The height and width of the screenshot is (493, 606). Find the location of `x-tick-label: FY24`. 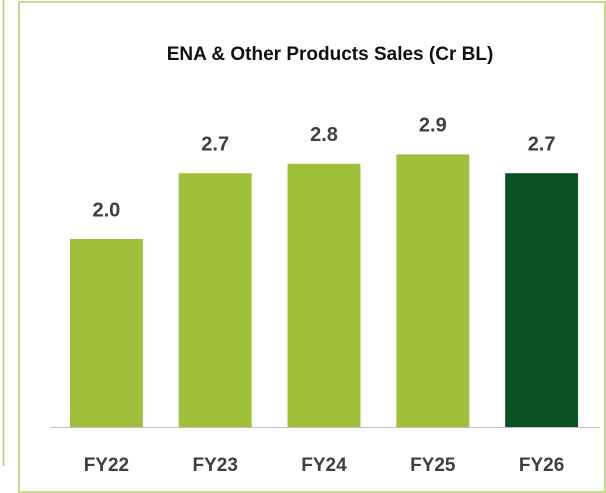

x-tick-label: FY24 is located at coordinates (324, 465).